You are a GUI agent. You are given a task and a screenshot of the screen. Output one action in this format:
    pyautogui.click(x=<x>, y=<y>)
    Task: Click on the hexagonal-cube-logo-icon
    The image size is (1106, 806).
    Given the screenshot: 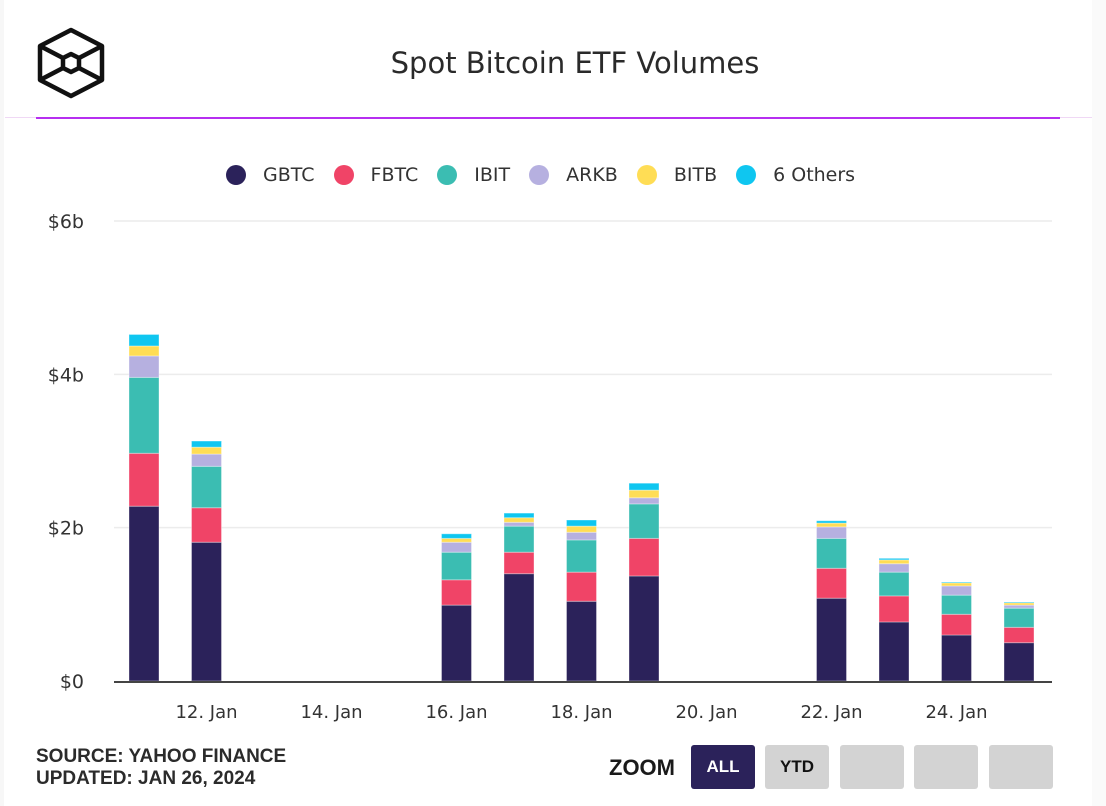 What is the action you would take?
    pyautogui.click(x=71, y=63)
    